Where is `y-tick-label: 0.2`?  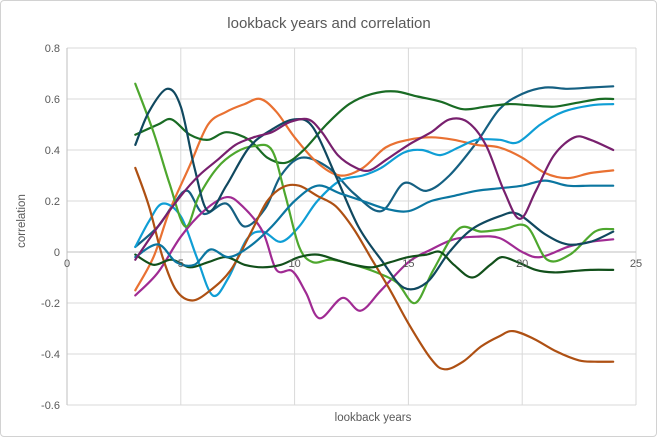 y-tick-label: 0.2 is located at coordinates (52, 202).